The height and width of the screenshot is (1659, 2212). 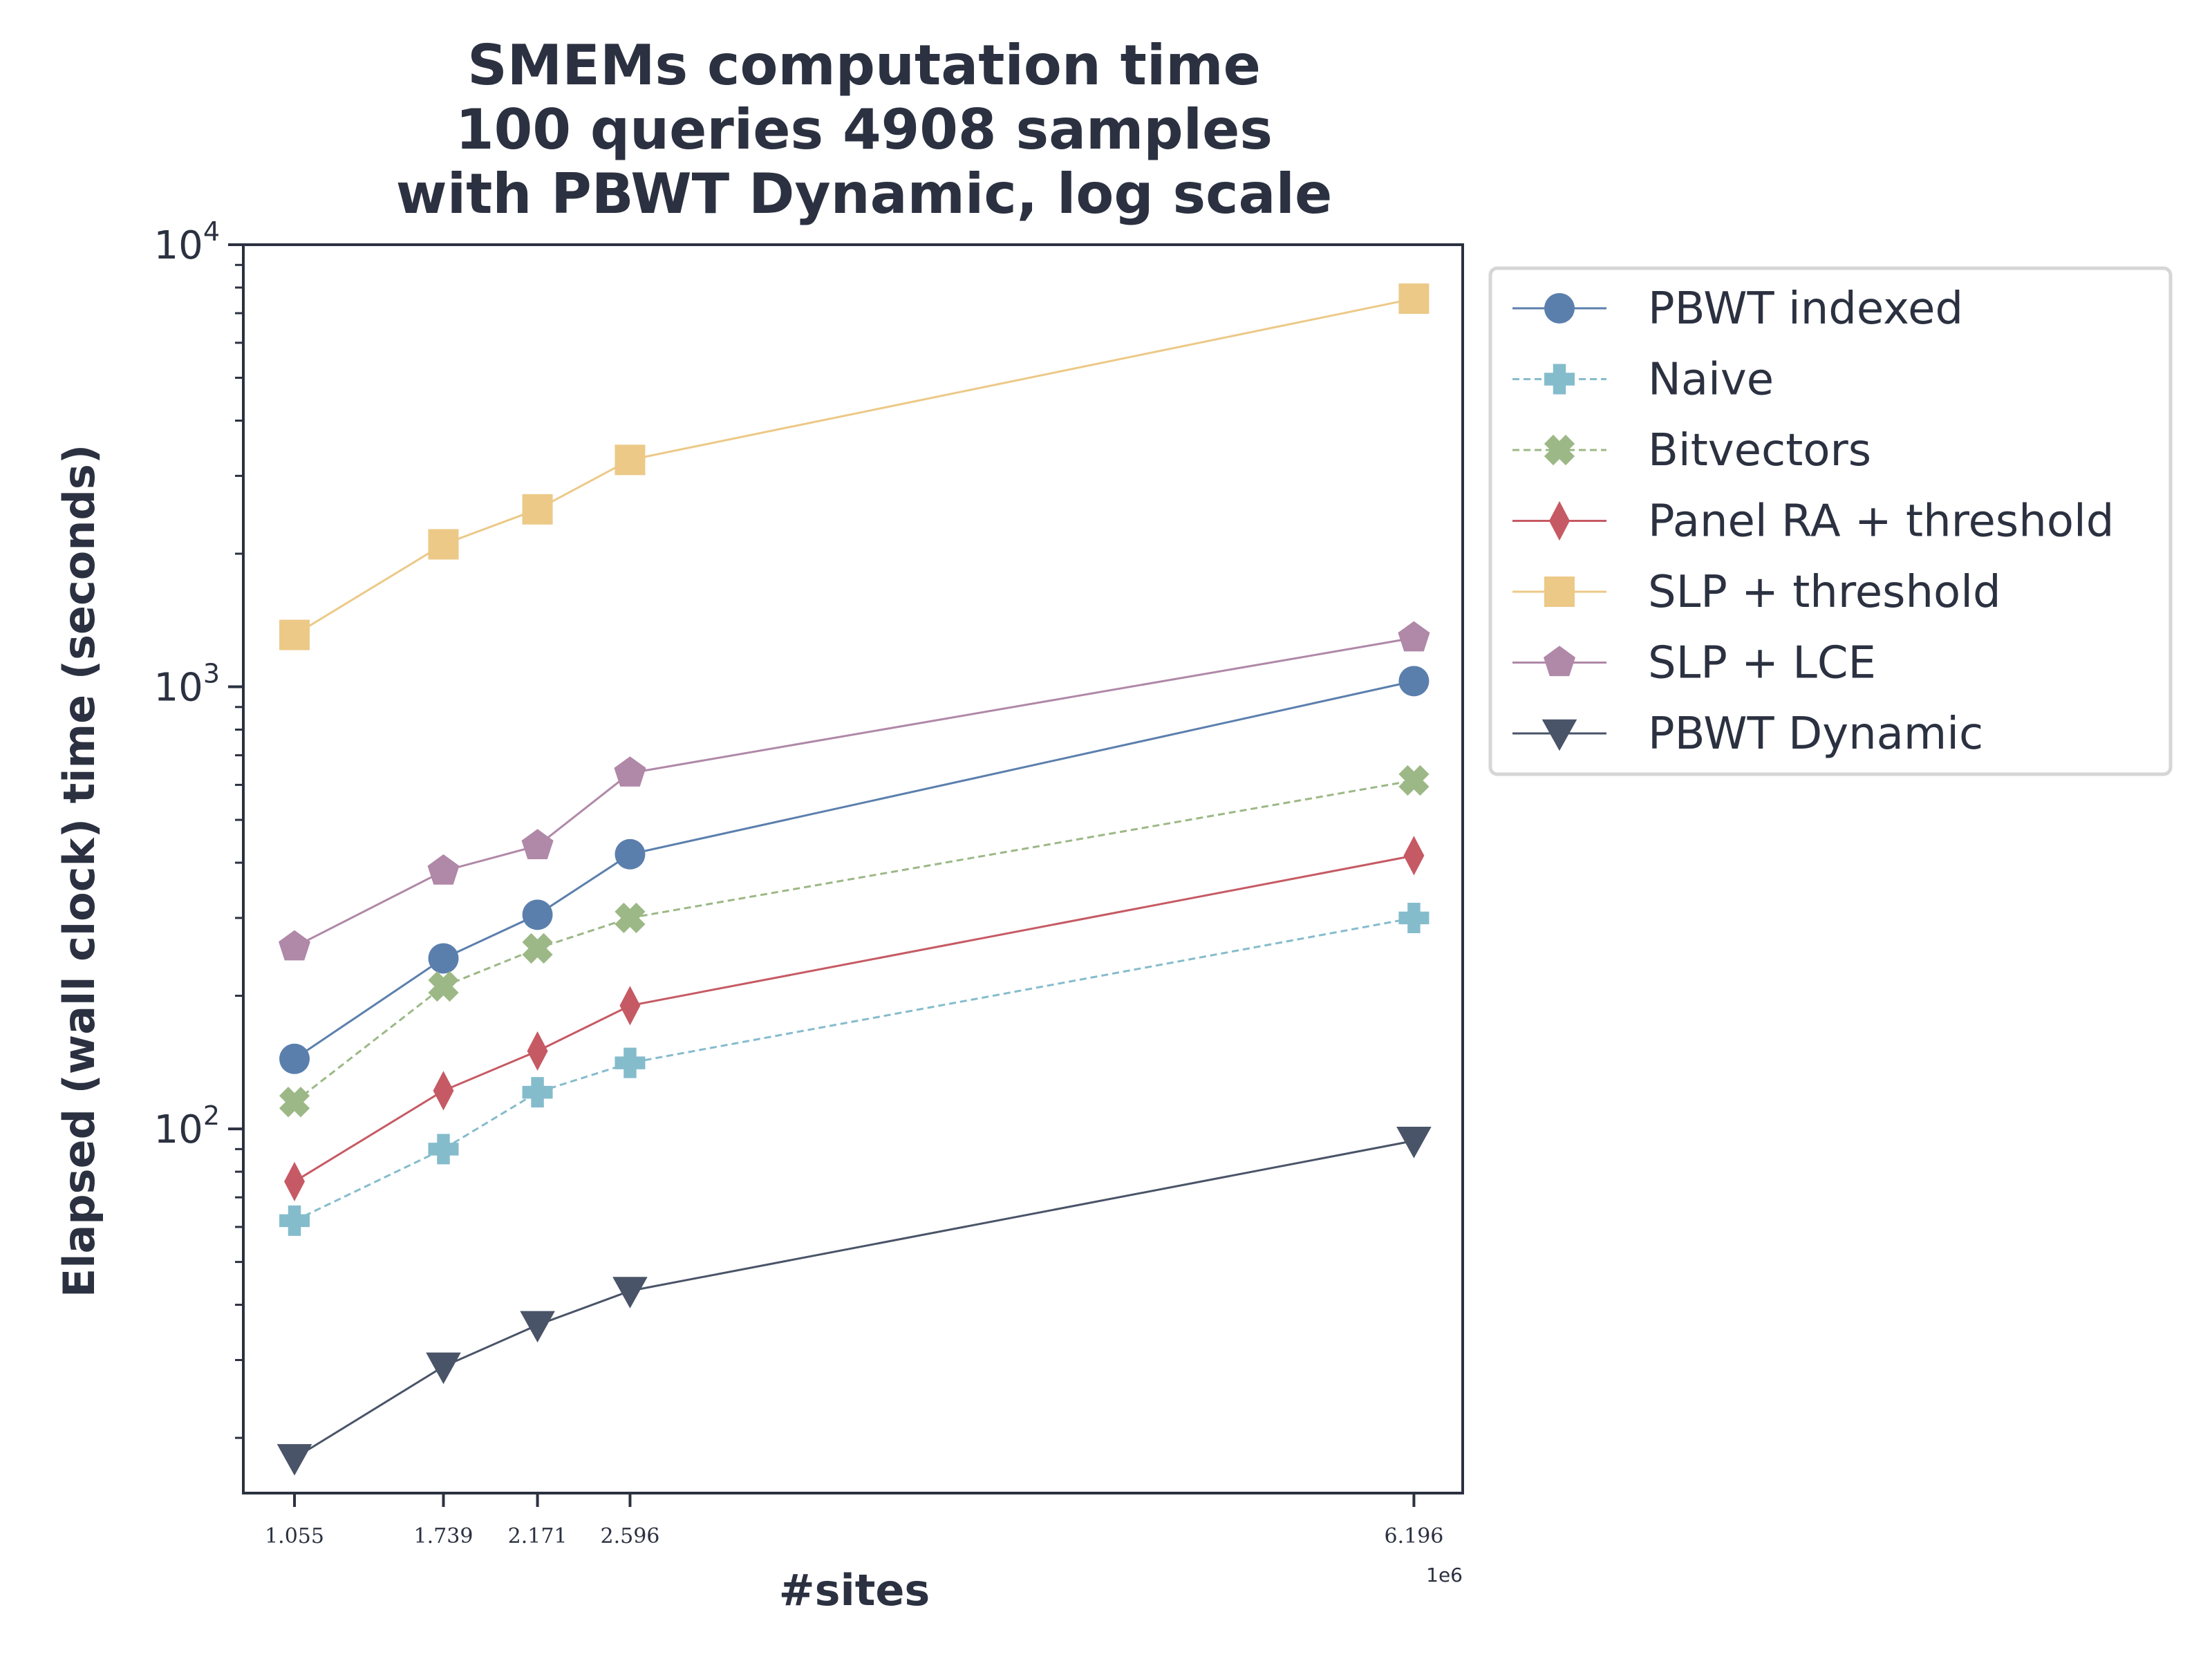 I want to click on legend-item: PBWT Dynamic, so click(x=1747, y=735).